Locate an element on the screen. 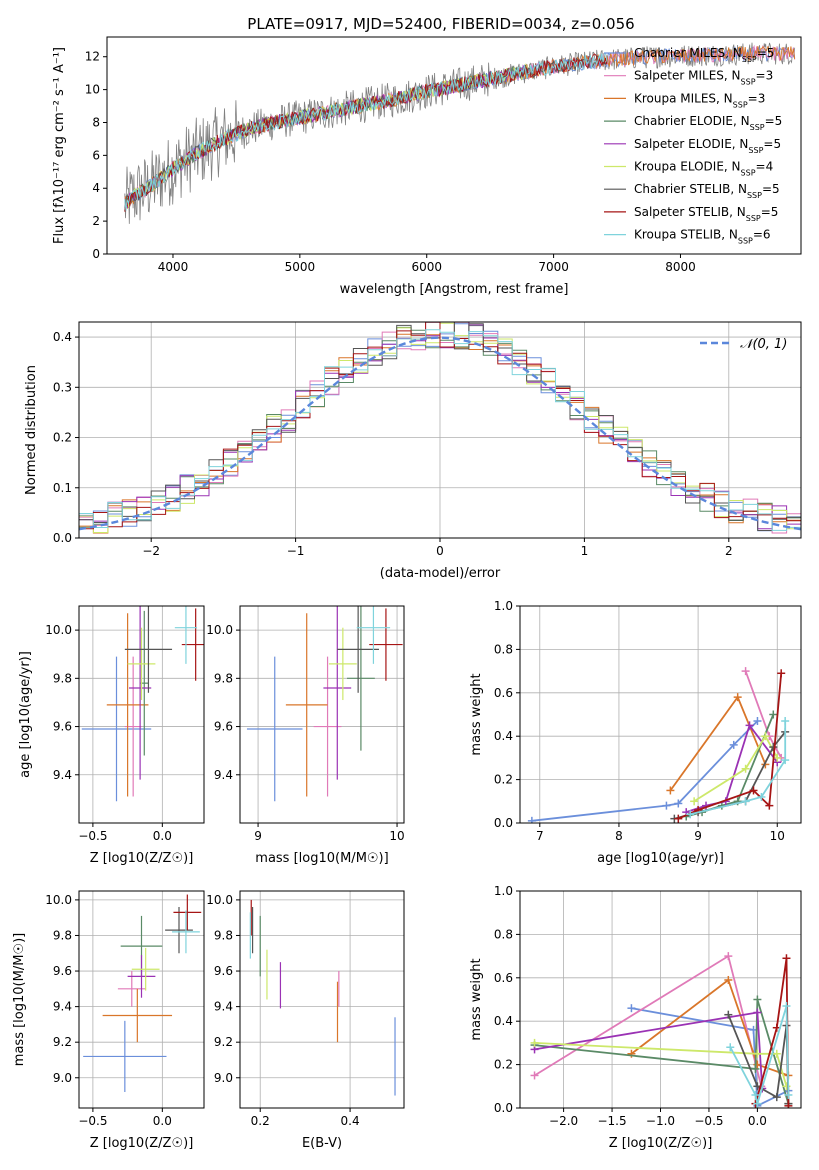 This screenshot has height=1170, width=819. y-axis-label: age [log10(age/yr)] is located at coordinates (25, 714).